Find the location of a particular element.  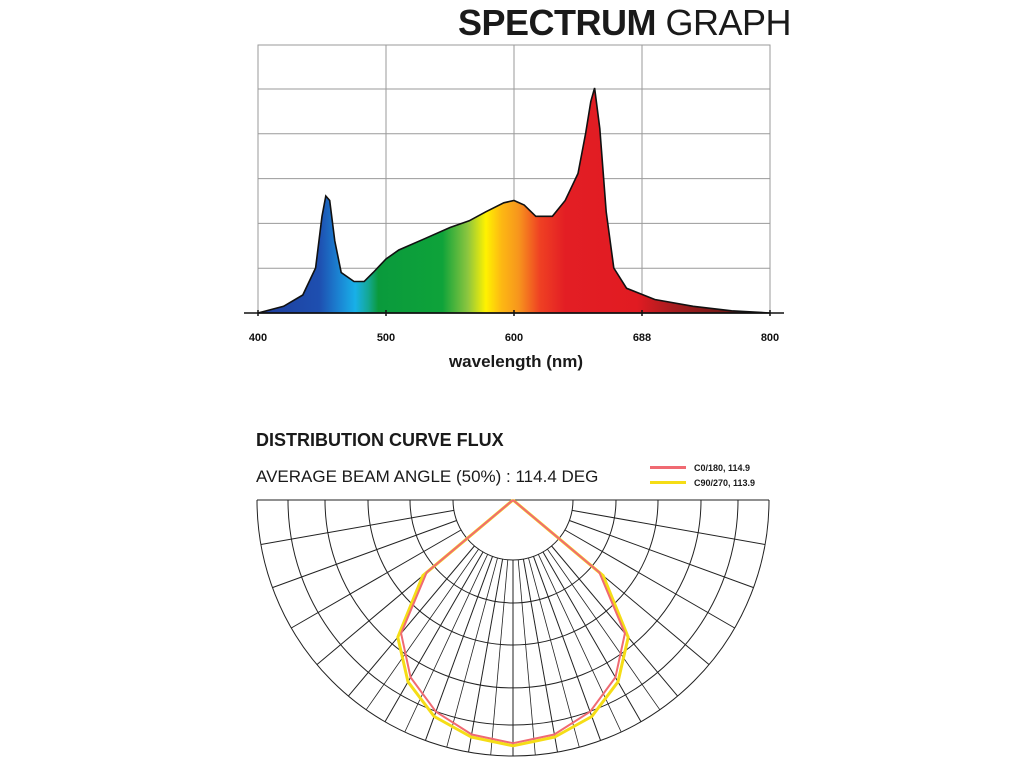

spectrum-title-light: GRAPH is located at coordinates (728, 22).